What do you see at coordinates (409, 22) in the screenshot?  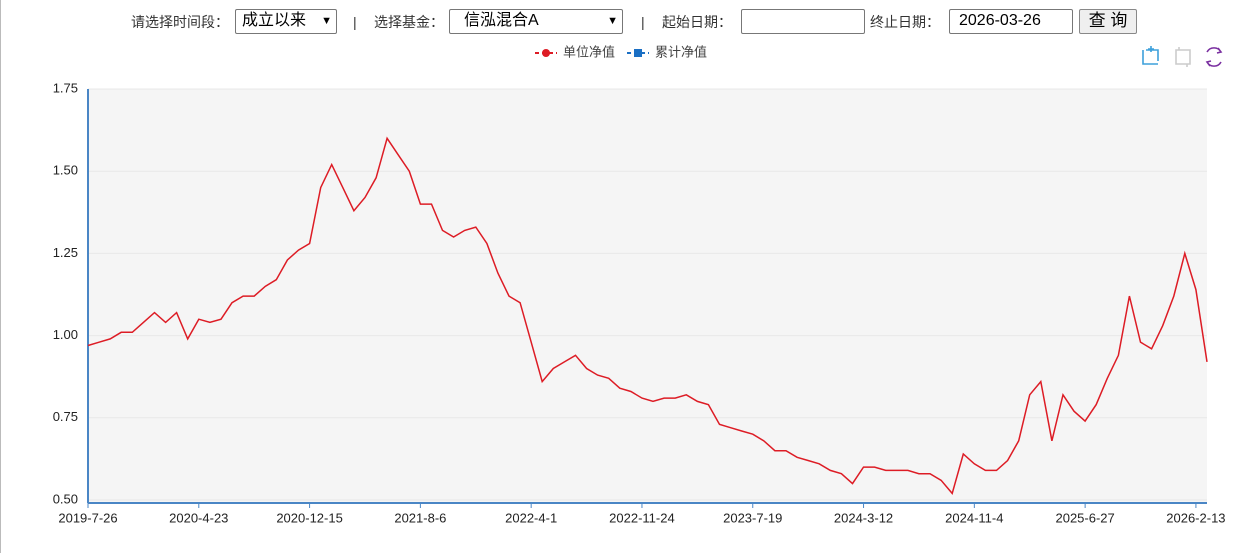 I see `label: 选择基金：` at bounding box center [409, 22].